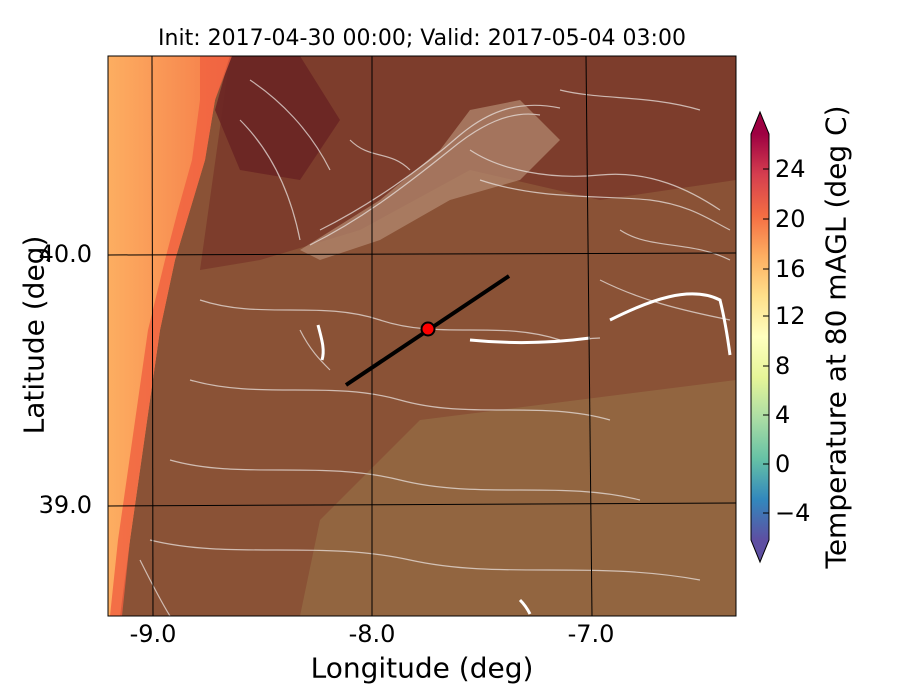 The image size is (900, 700). Describe the element at coordinates (766, 341) in the screenshot. I see `colorbar-tick-marks` at that location.